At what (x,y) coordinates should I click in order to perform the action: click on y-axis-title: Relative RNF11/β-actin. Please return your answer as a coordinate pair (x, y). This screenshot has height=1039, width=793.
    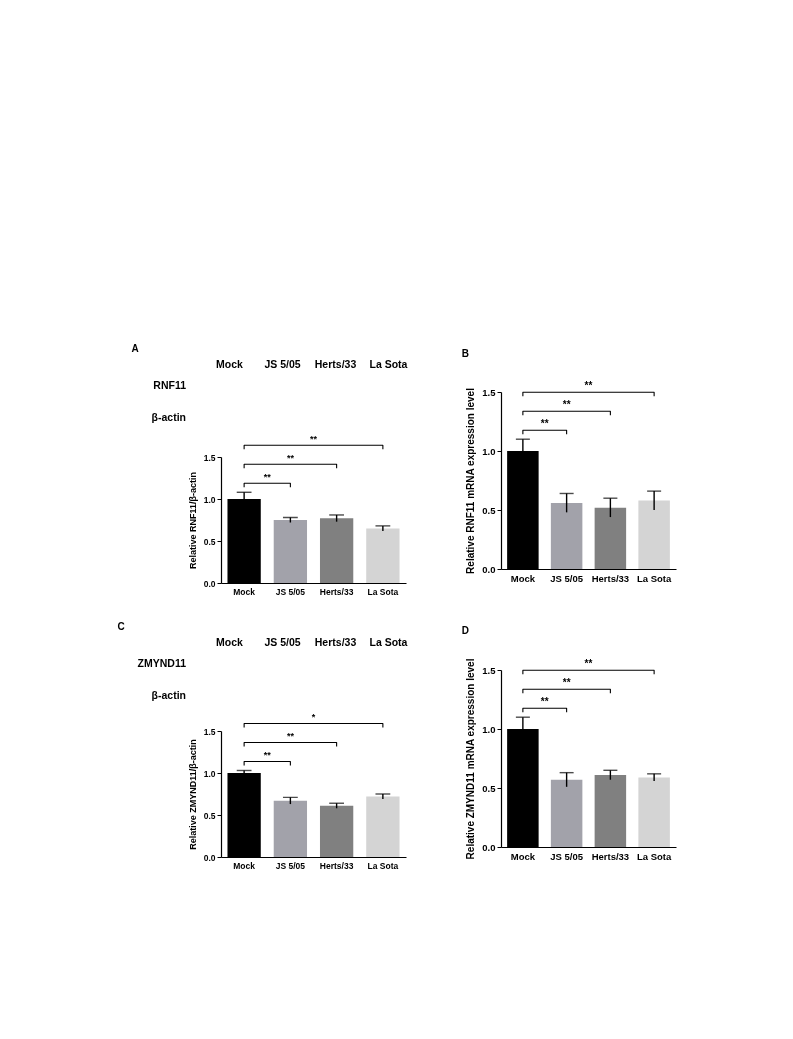
    Looking at the image, I should click on (192, 520).